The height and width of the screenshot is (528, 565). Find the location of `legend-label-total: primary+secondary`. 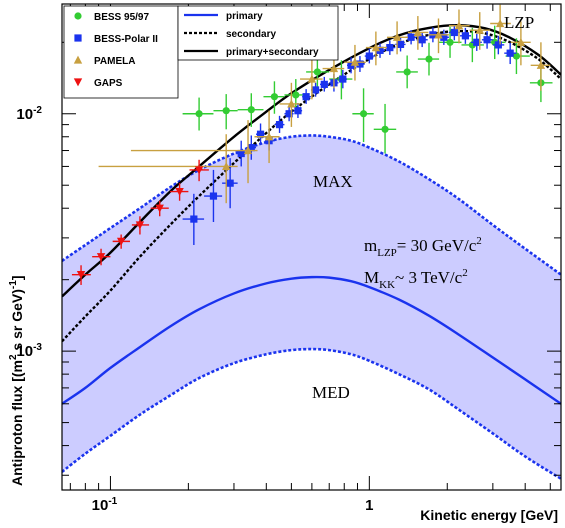

legend-label-total: primary+secondary is located at coordinates (272, 52).